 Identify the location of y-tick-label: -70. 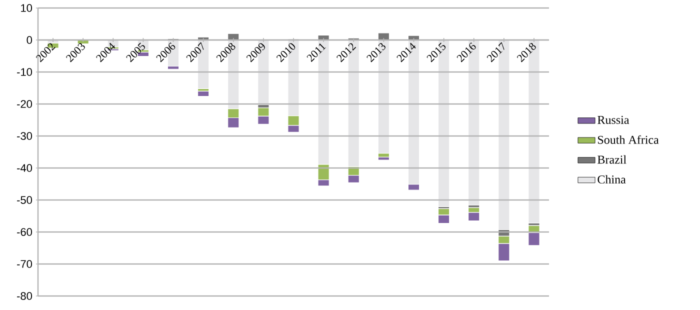
(24, 264).